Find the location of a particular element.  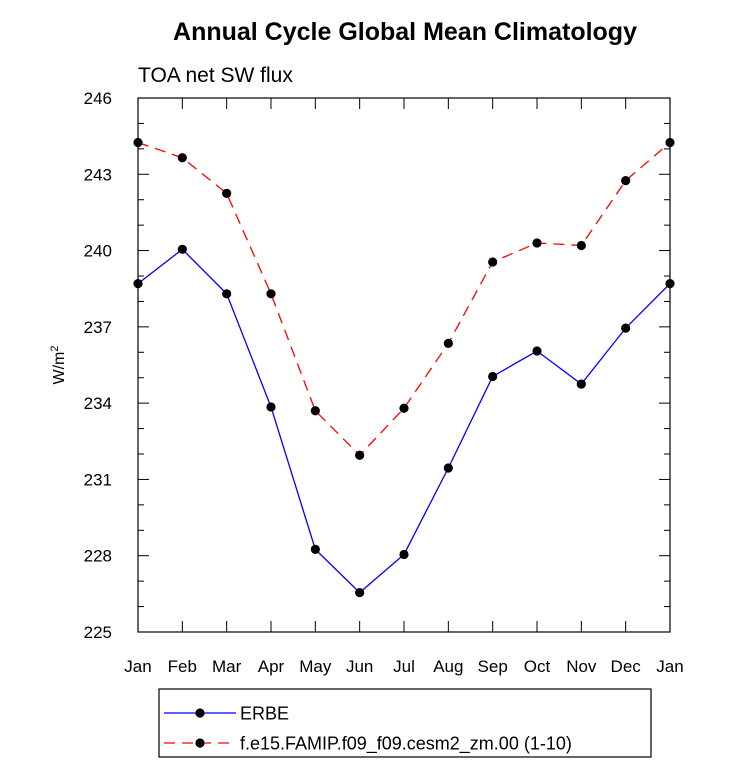

legend-marker-erbe is located at coordinates (200, 713).